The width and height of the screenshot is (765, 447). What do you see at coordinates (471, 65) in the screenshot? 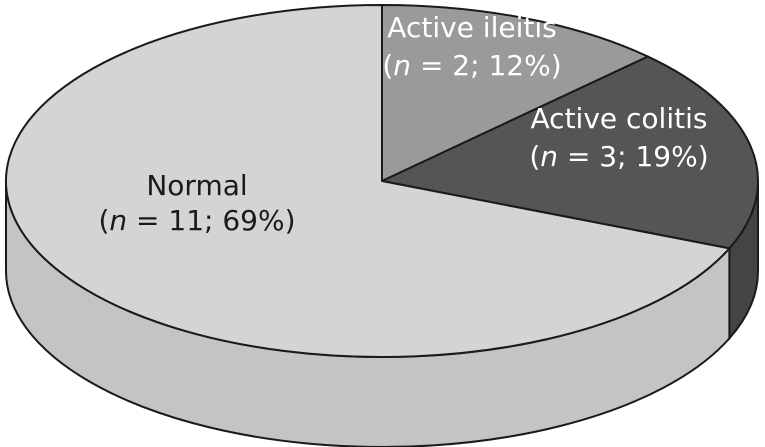
I see `slice-stat-active-ileitis: (n = 2; 12%)` at bounding box center [471, 65].